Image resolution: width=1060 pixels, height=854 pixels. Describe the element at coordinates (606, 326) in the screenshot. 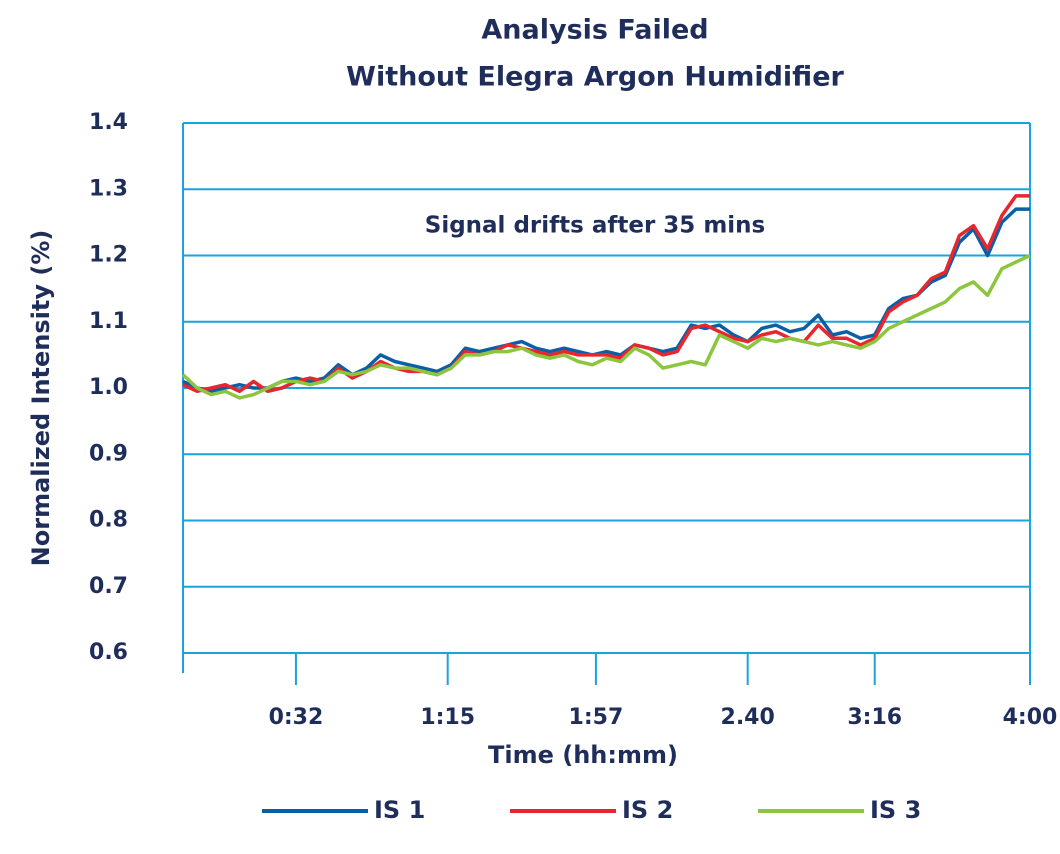

I see `series-line` at that location.